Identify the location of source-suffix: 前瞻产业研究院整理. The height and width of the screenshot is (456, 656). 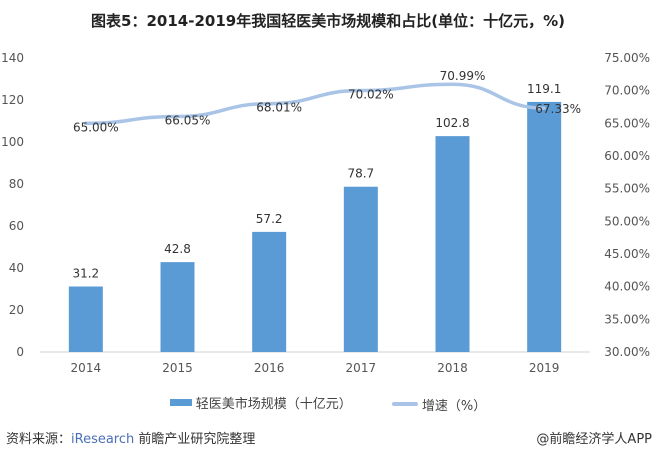
(195, 439).